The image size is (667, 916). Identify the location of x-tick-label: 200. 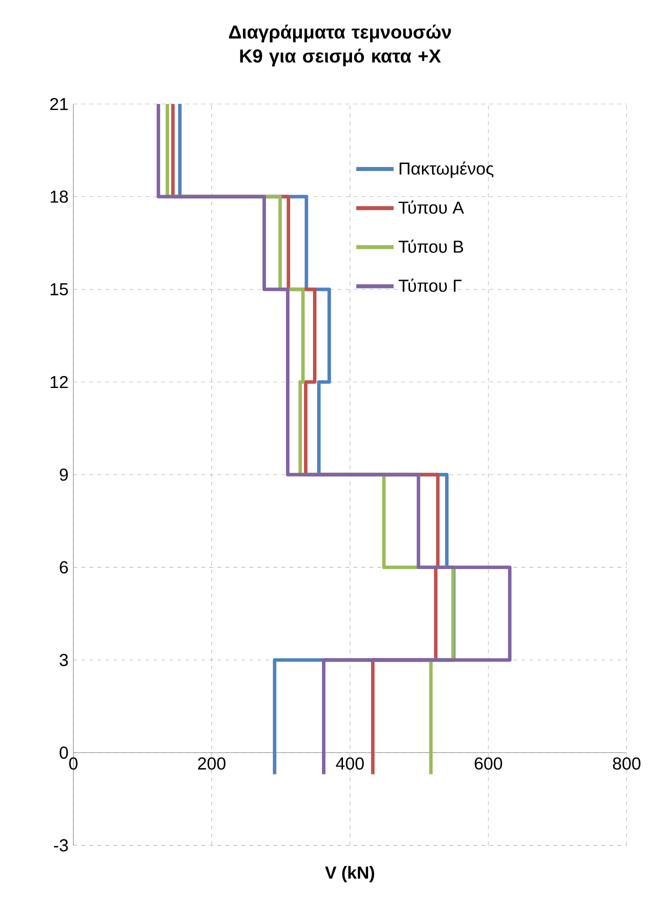
(212, 763).